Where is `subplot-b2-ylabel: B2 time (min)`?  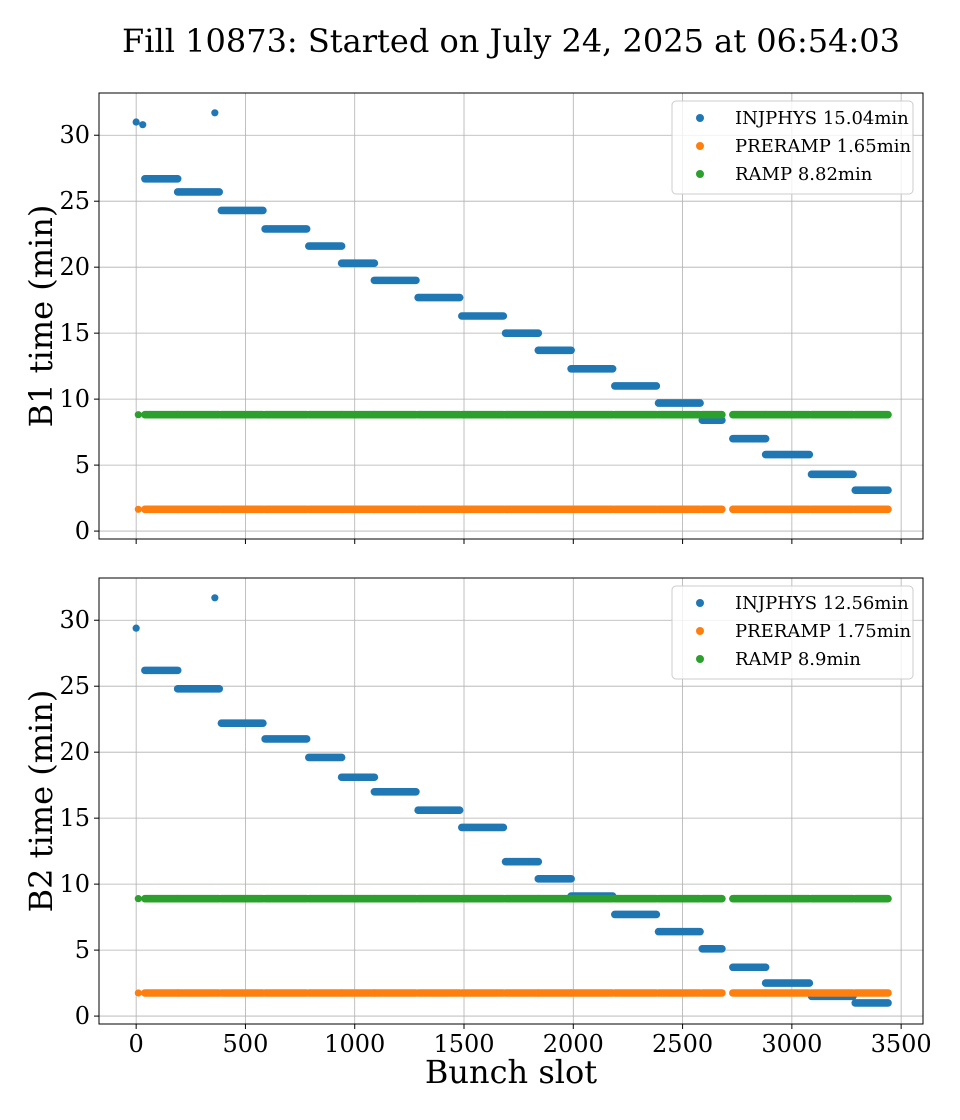
subplot-b2-ylabel: B2 time (min) is located at coordinates (41, 801).